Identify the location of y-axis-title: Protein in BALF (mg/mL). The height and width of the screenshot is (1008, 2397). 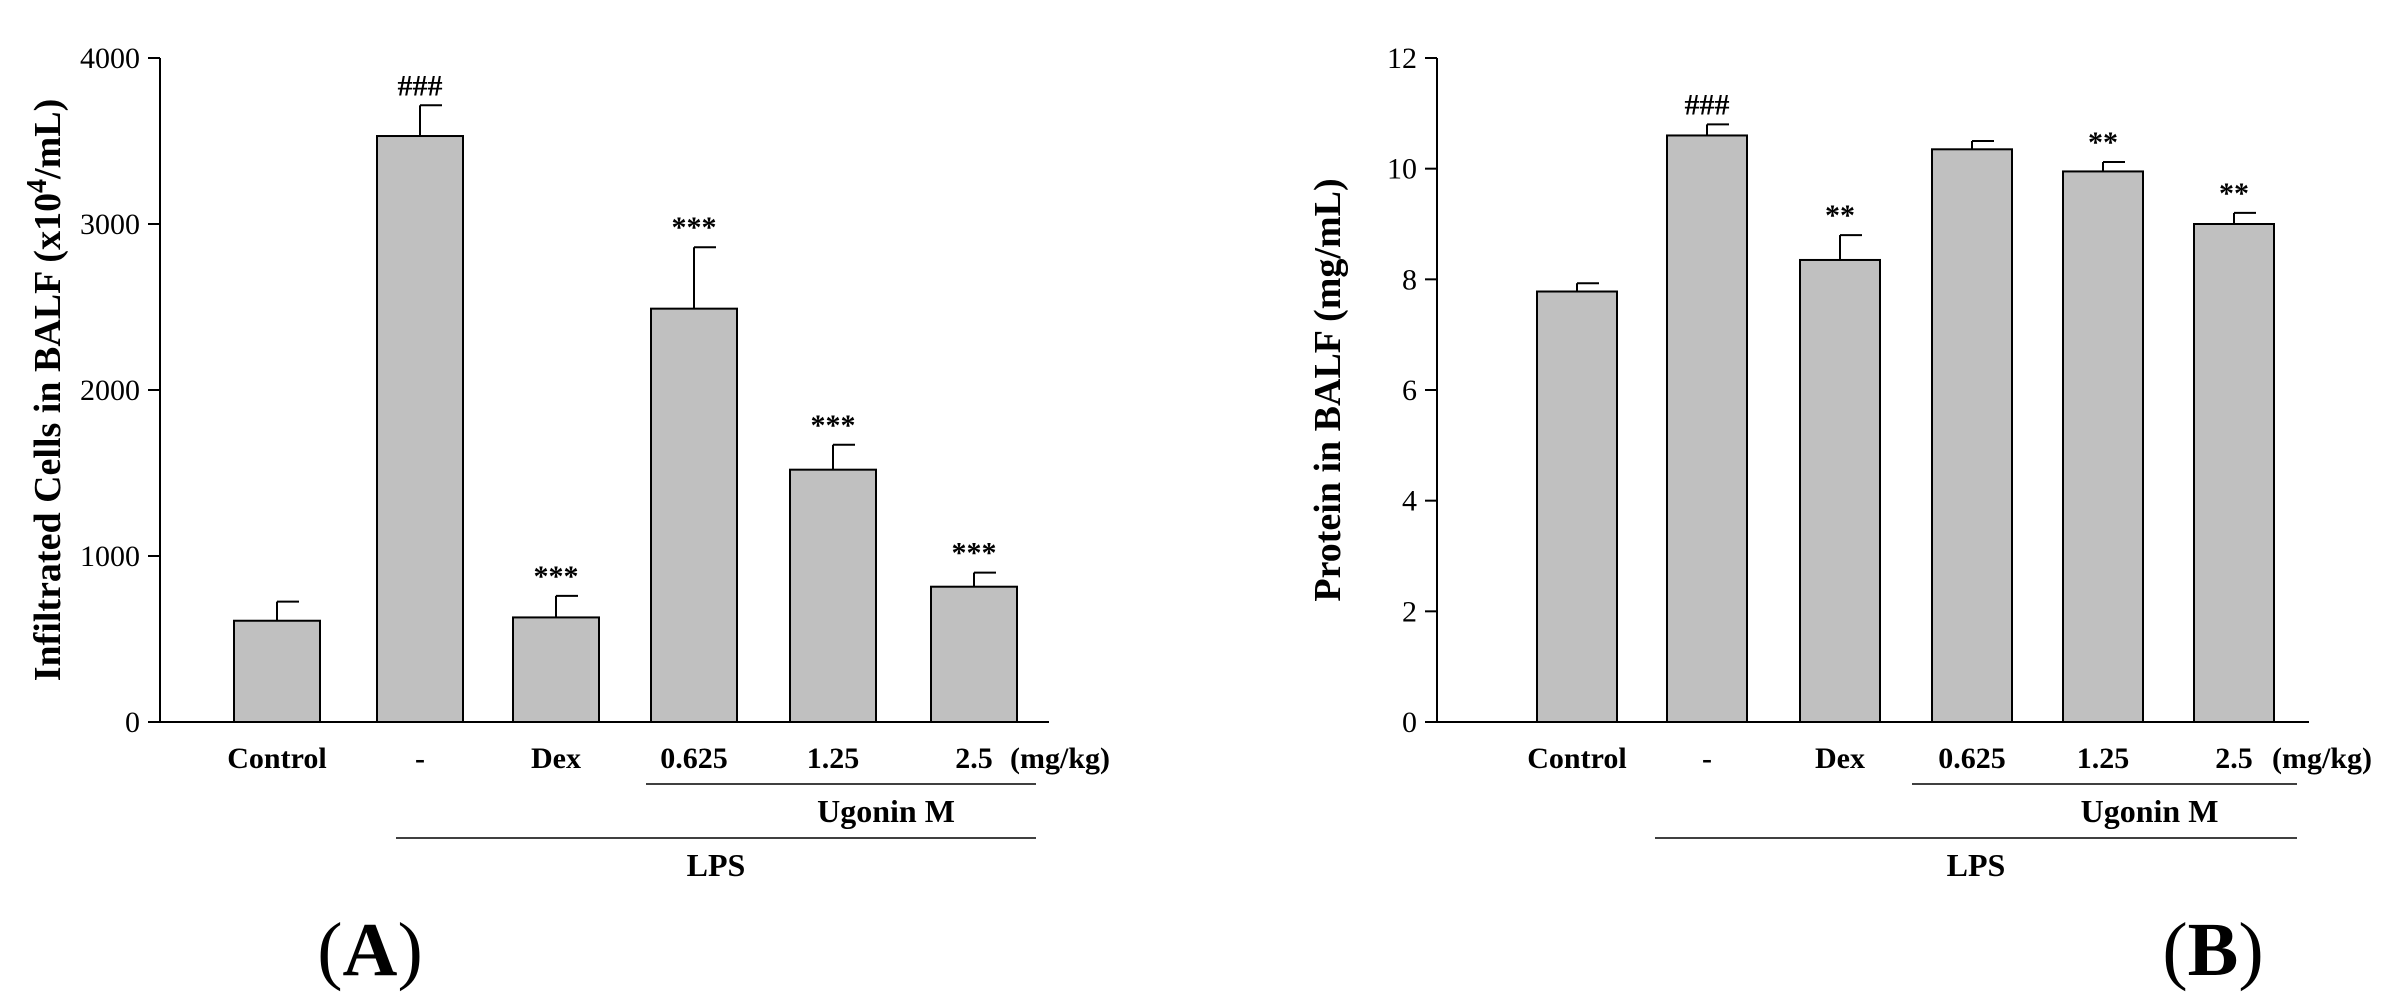
(1328, 389).